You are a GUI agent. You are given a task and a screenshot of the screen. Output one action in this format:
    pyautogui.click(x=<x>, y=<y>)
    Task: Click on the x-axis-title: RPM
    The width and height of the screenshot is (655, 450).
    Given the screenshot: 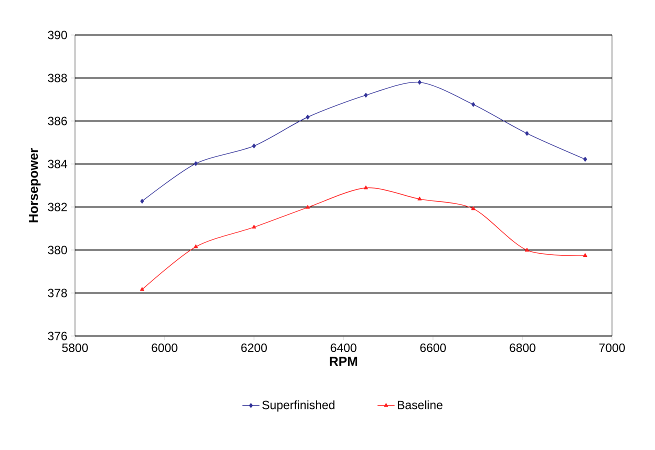 What is the action you would take?
    pyautogui.click(x=344, y=361)
    